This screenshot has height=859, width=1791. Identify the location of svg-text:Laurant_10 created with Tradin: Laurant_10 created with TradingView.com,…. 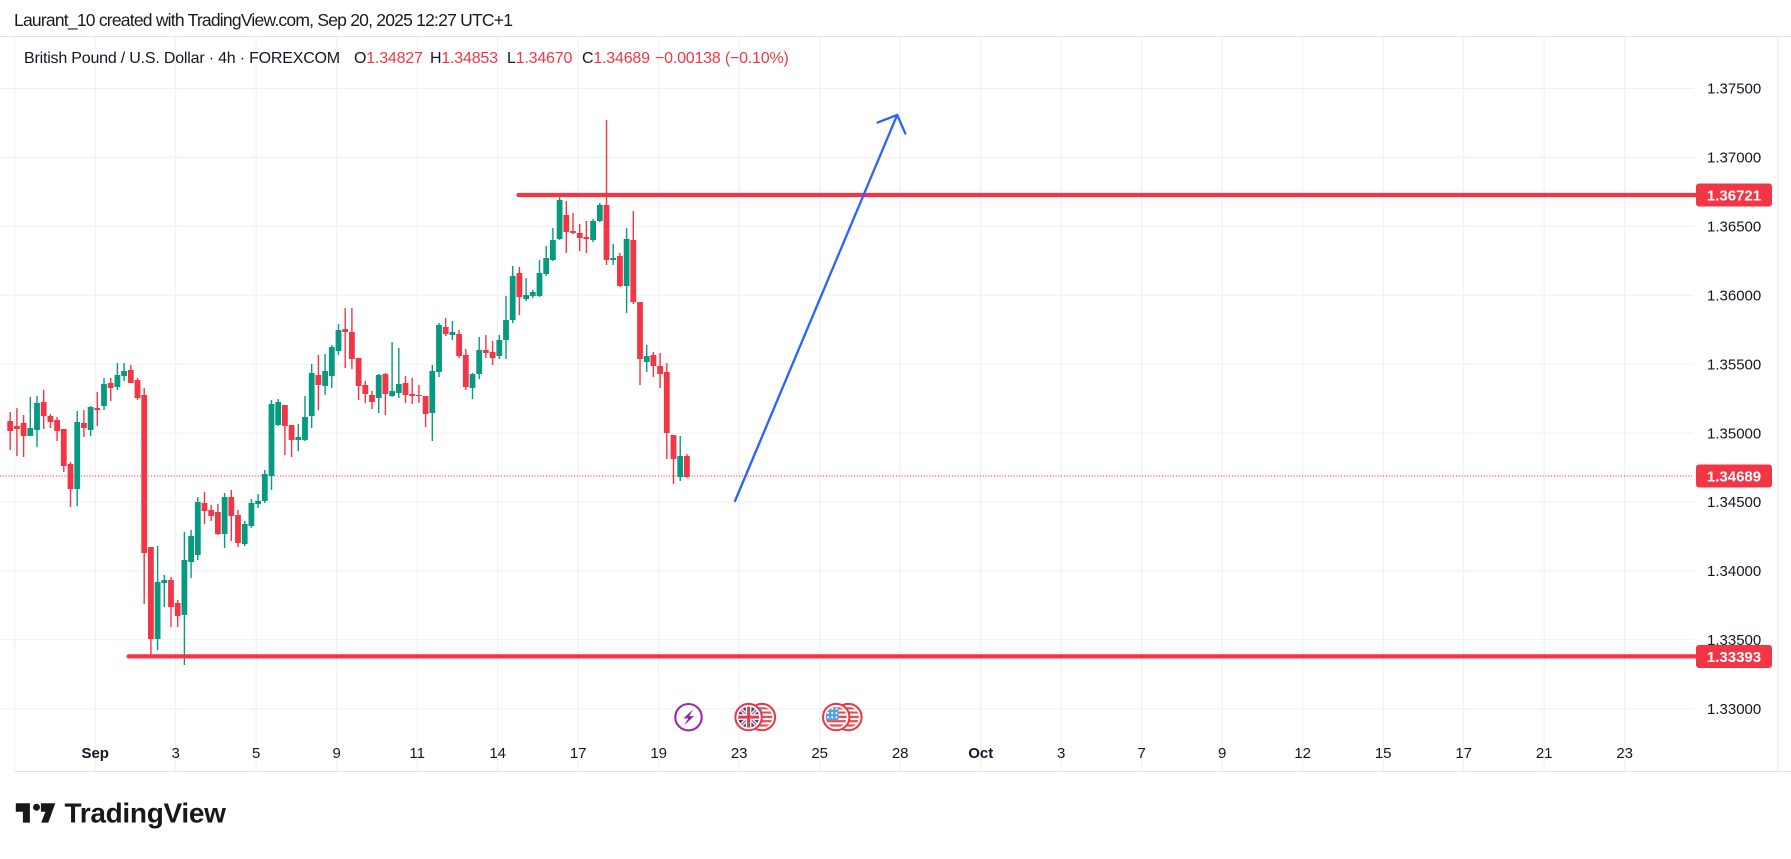
(263, 20).